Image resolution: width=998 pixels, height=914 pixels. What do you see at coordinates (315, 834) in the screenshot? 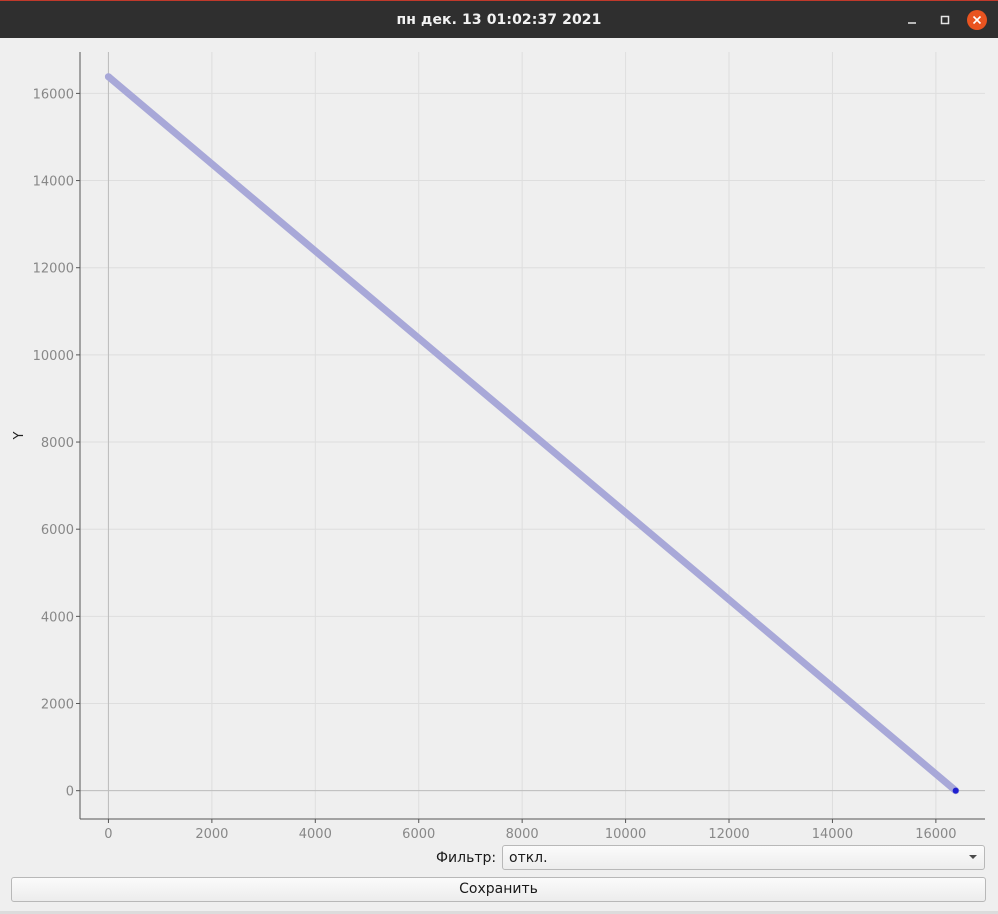
I see `x-tick-label: 4000` at bounding box center [315, 834].